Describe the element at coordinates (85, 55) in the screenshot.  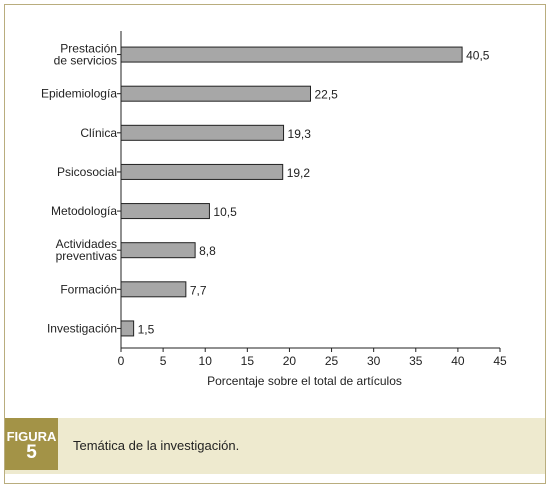
I see `category-label: Prestación de servicios` at that location.